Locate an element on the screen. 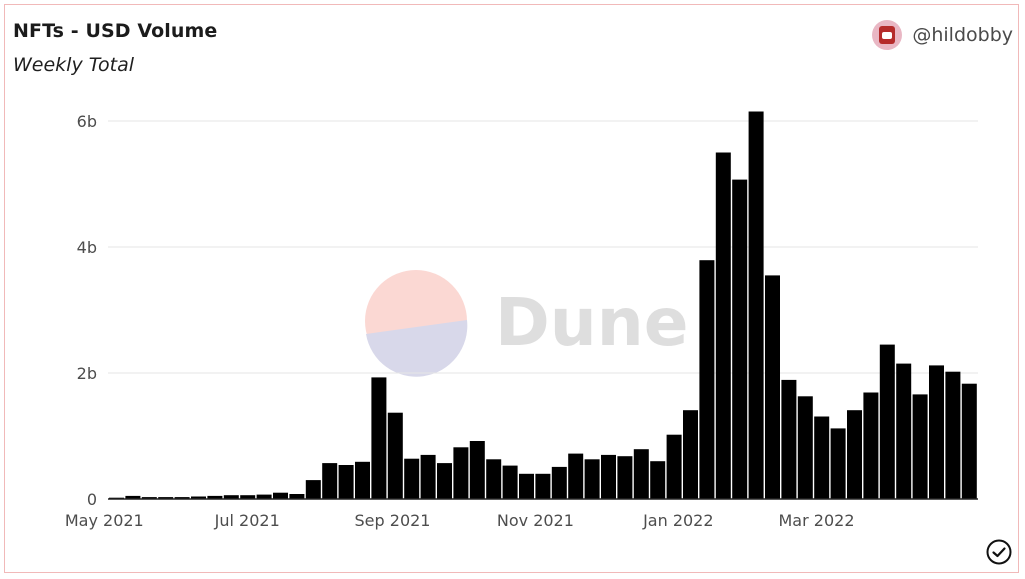 Image resolution: width=1025 pixels, height=579 pixels. author-avatar is located at coordinates (887, 35).